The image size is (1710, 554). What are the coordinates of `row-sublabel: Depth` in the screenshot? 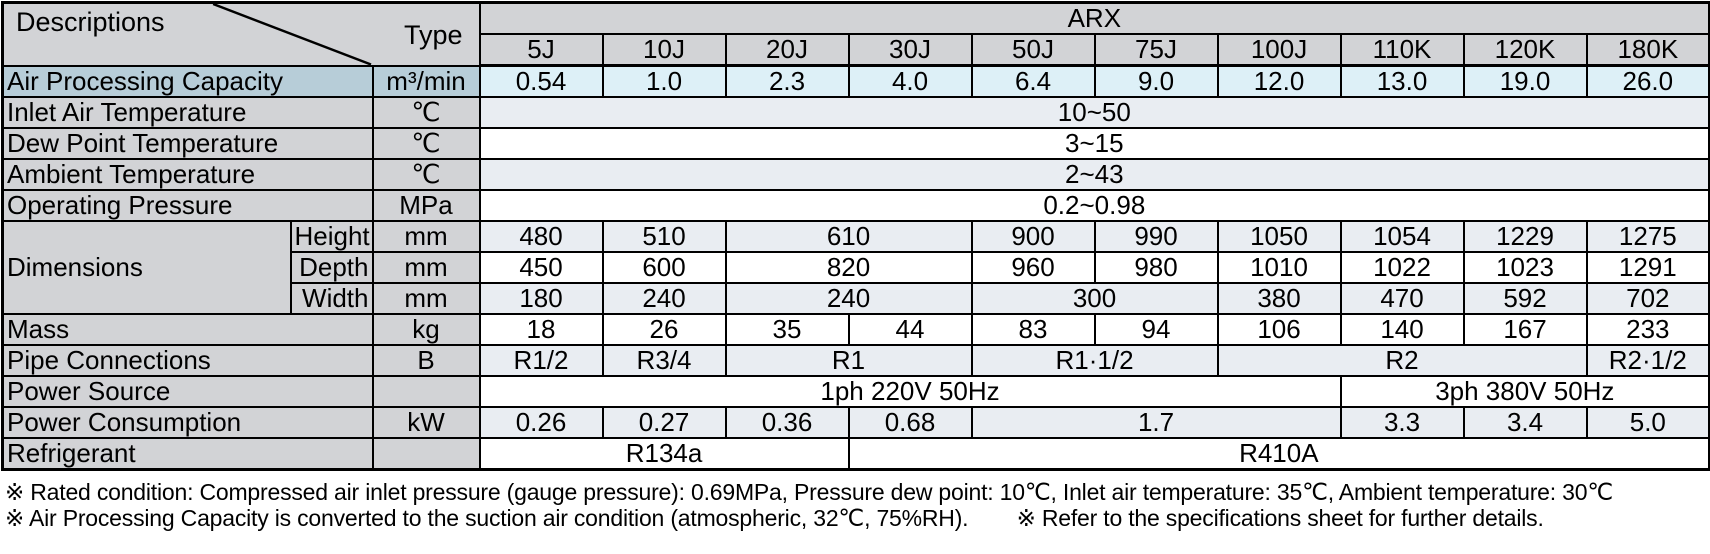 It's located at (331, 267).